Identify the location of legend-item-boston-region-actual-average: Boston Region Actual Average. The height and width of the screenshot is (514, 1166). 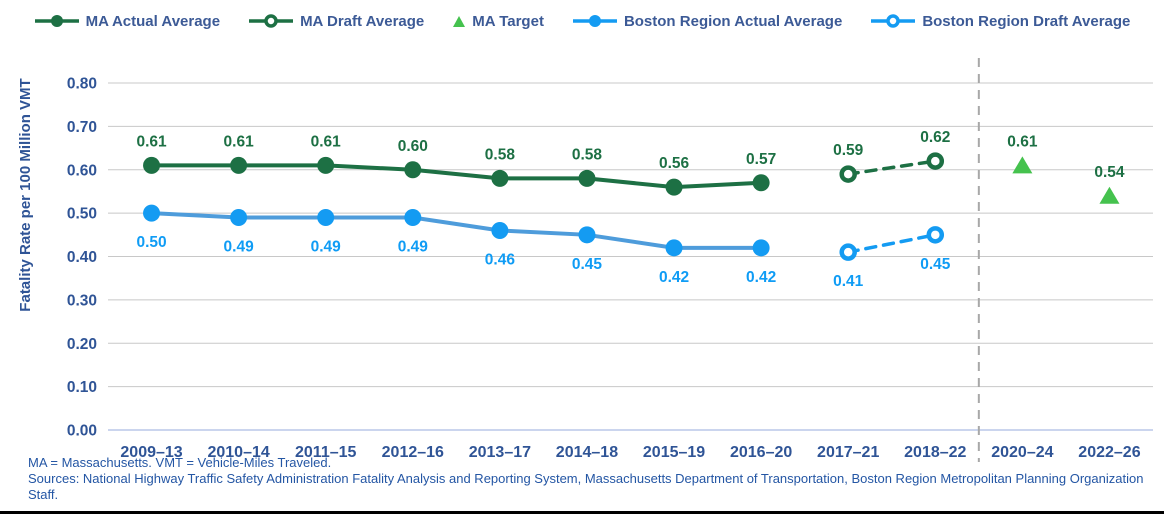
(707, 21).